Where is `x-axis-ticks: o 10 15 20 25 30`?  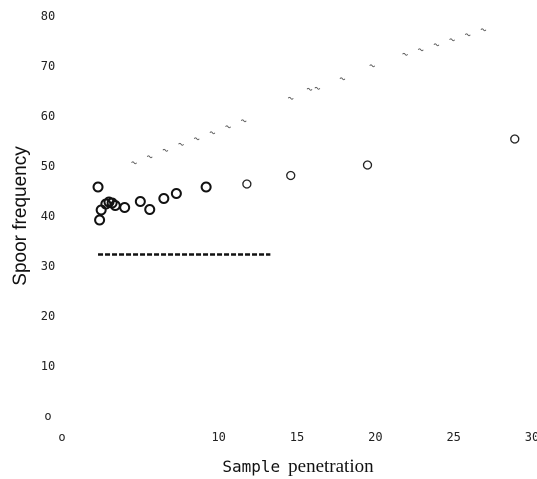
x-axis-ticks: o 10 15 20 25 30 is located at coordinates (297, 437).